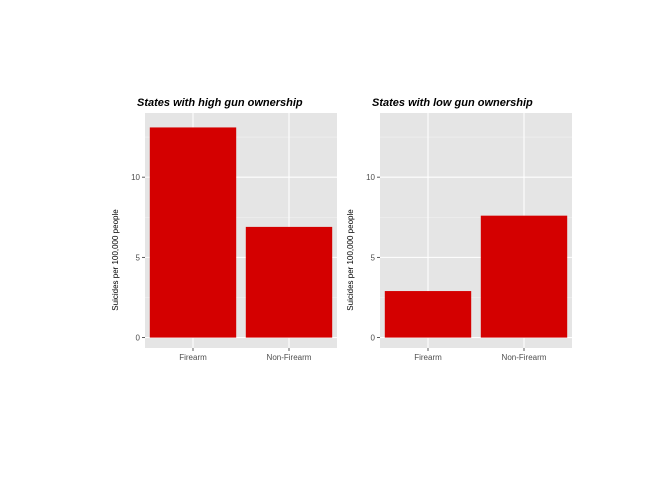  What do you see at coordinates (452, 103) in the screenshot?
I see `chart-title: States with low gun ownership` at bounding box center [452, 103].